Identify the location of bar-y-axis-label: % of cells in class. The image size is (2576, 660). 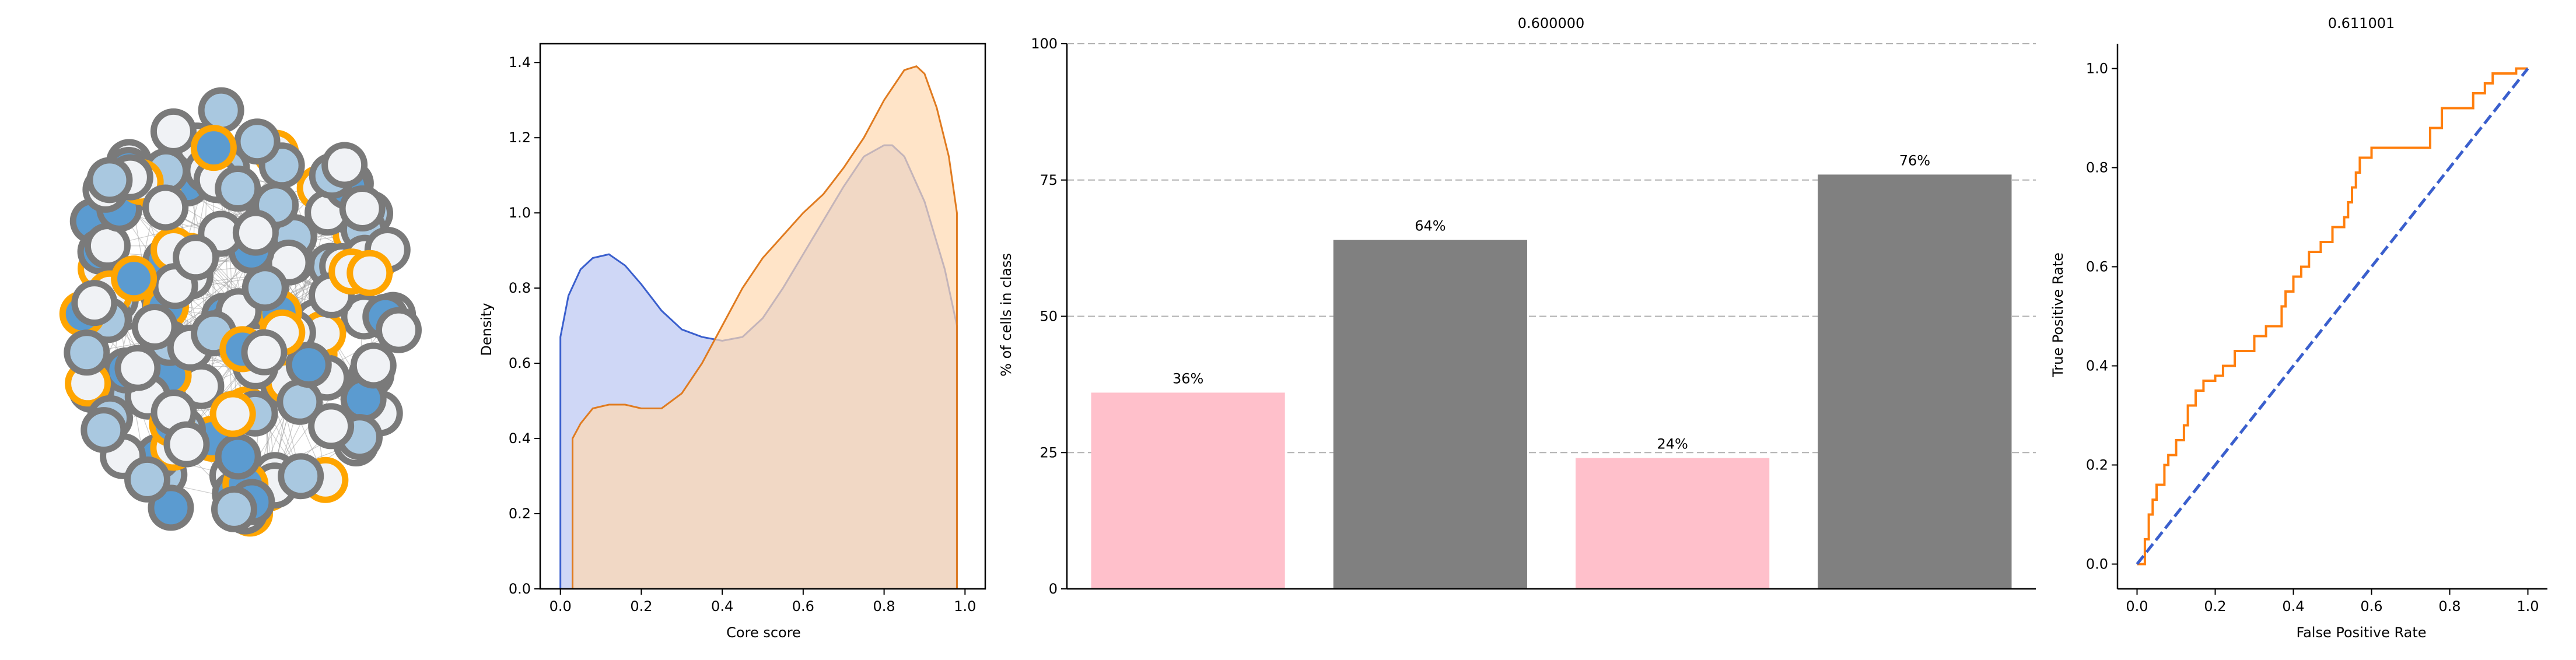
(1006, 315).